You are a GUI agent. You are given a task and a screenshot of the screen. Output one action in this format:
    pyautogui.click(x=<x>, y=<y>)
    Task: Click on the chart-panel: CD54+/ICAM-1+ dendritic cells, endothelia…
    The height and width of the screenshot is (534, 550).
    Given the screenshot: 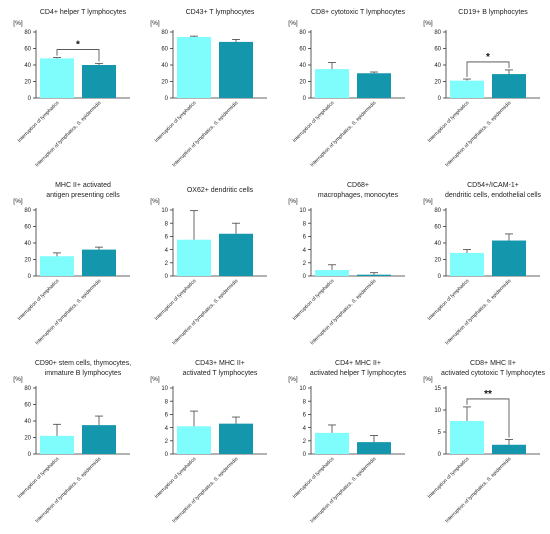 What is the action you would take?
    pyautogui.click(x=482, y=264)
    